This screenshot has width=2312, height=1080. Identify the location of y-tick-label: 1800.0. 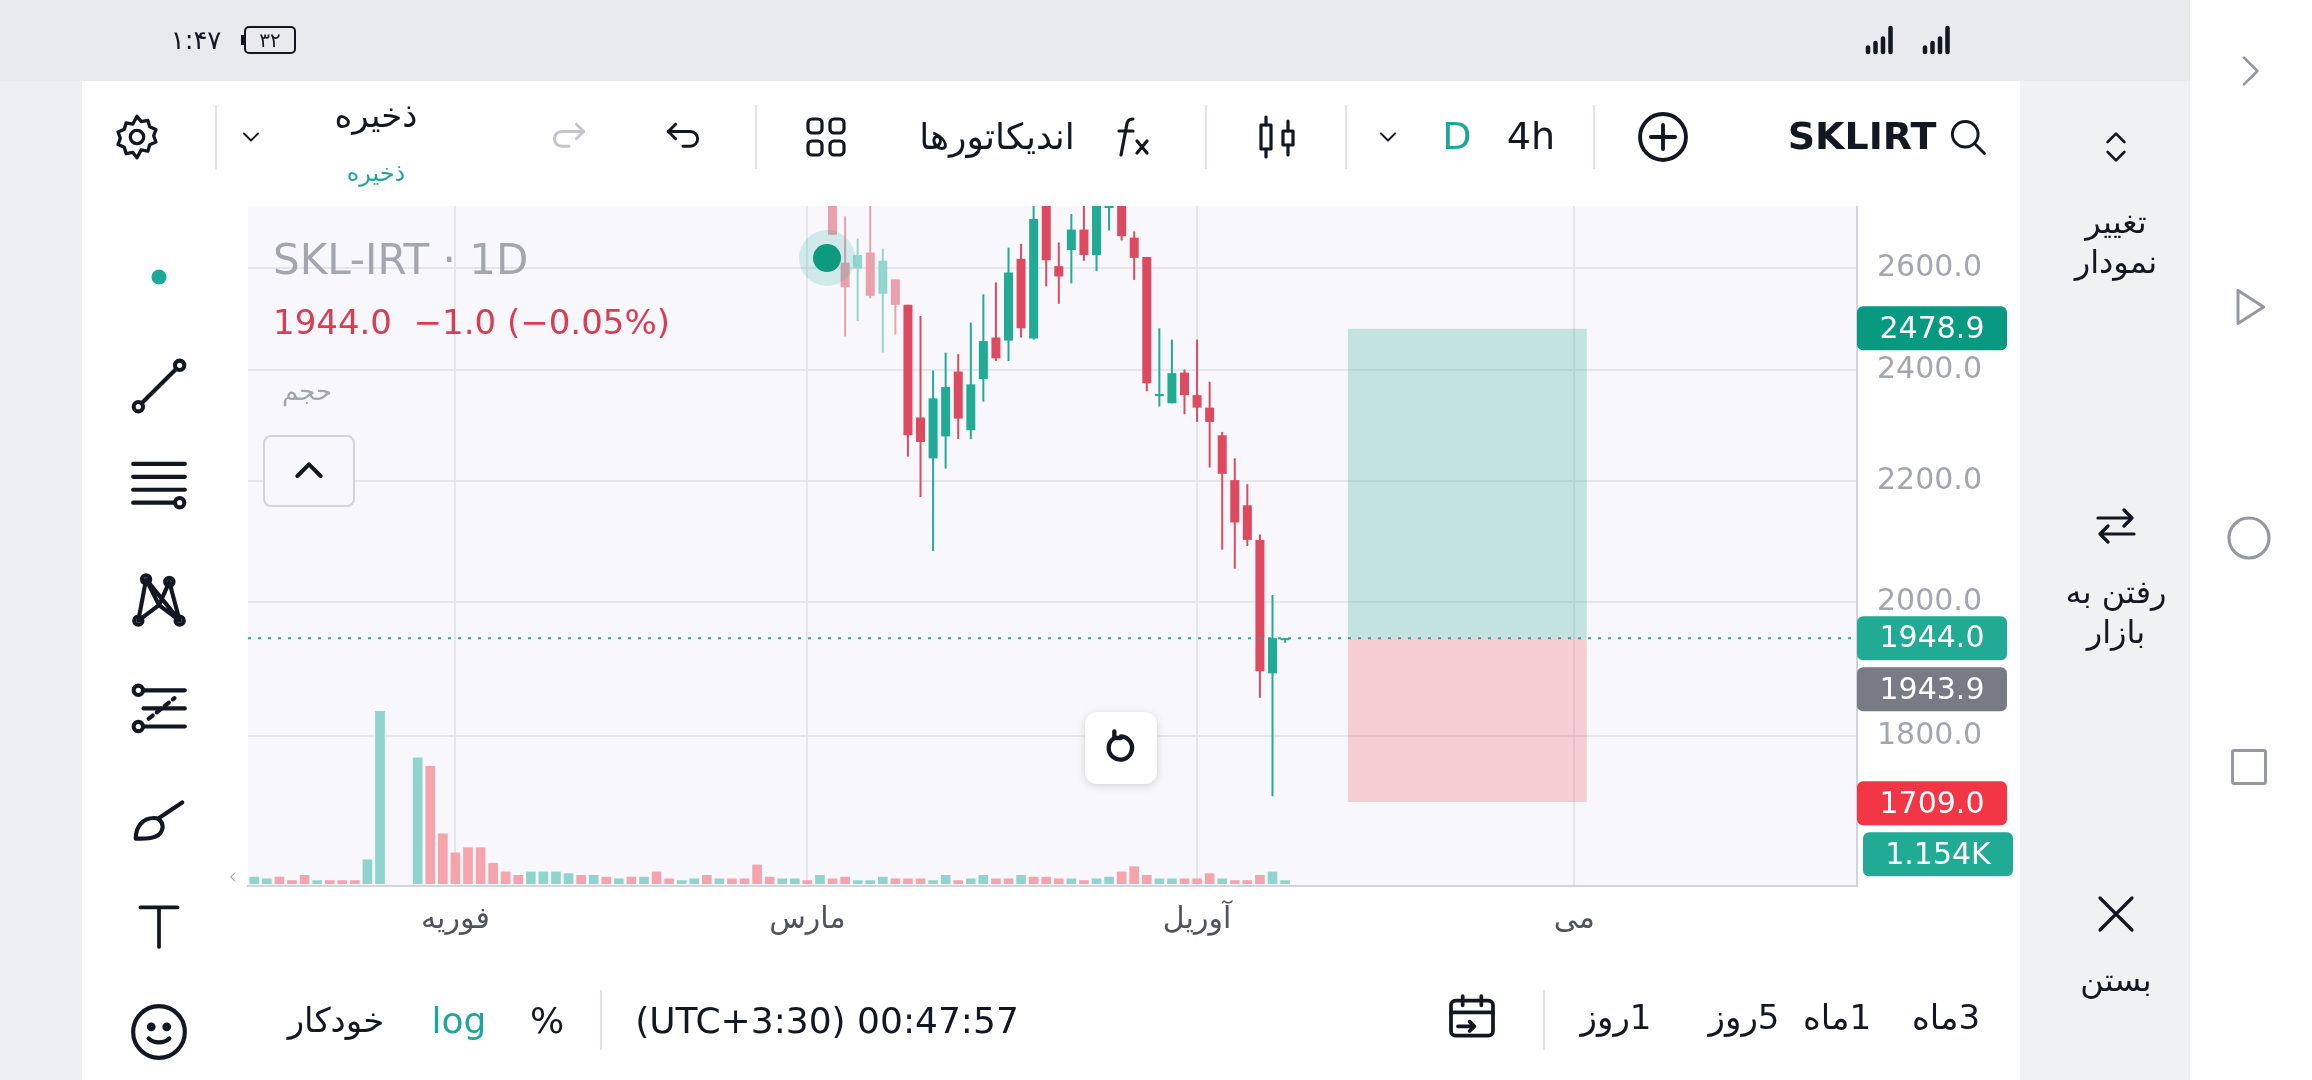
(1929, 733).